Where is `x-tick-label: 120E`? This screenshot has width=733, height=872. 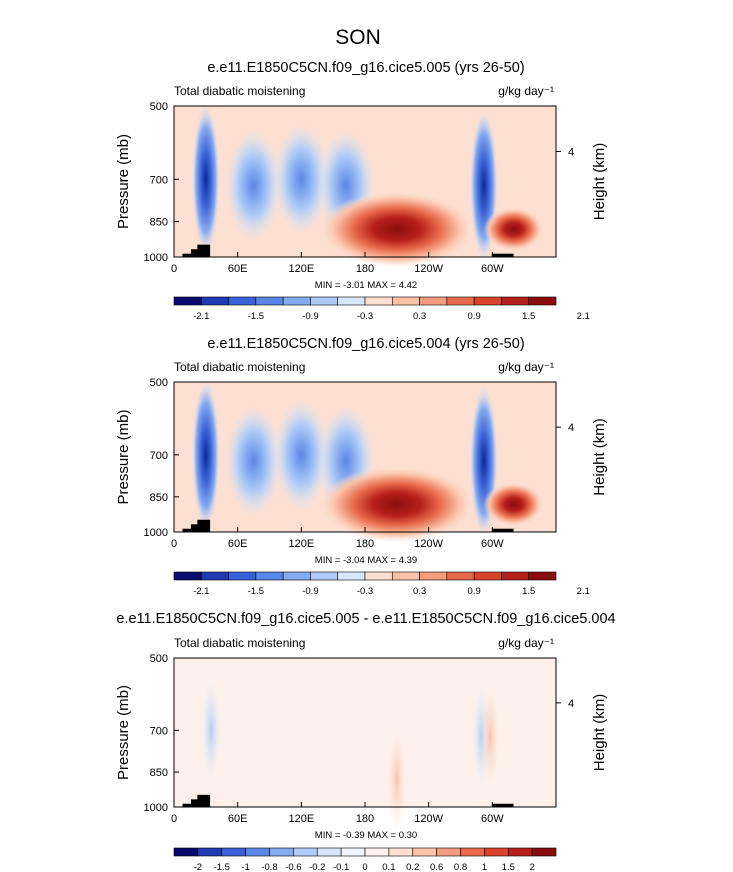 x-tick-label: 120E is located at coordinates (301, 544).